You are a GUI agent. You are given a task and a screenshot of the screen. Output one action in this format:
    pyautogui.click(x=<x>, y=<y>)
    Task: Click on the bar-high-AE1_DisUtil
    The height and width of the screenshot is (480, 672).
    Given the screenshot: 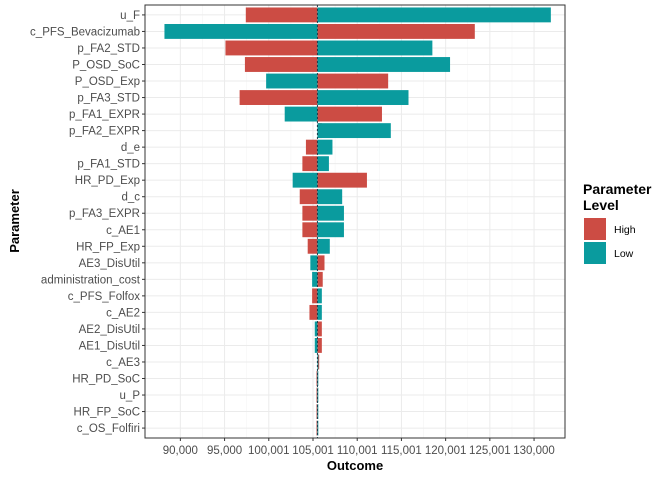 What is the action you would take?
    pyautogui.click(x=319, y=345)
    